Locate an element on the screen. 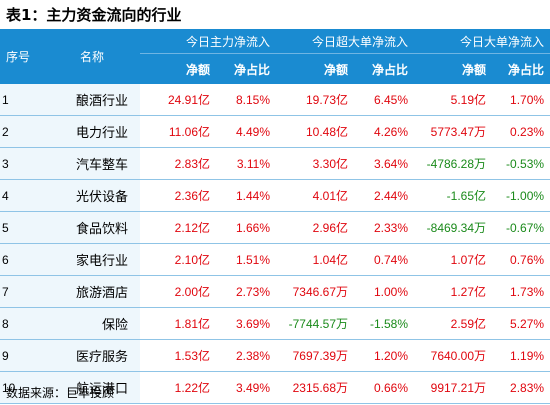  row-index: 5 is located at coordinates (25, 227).